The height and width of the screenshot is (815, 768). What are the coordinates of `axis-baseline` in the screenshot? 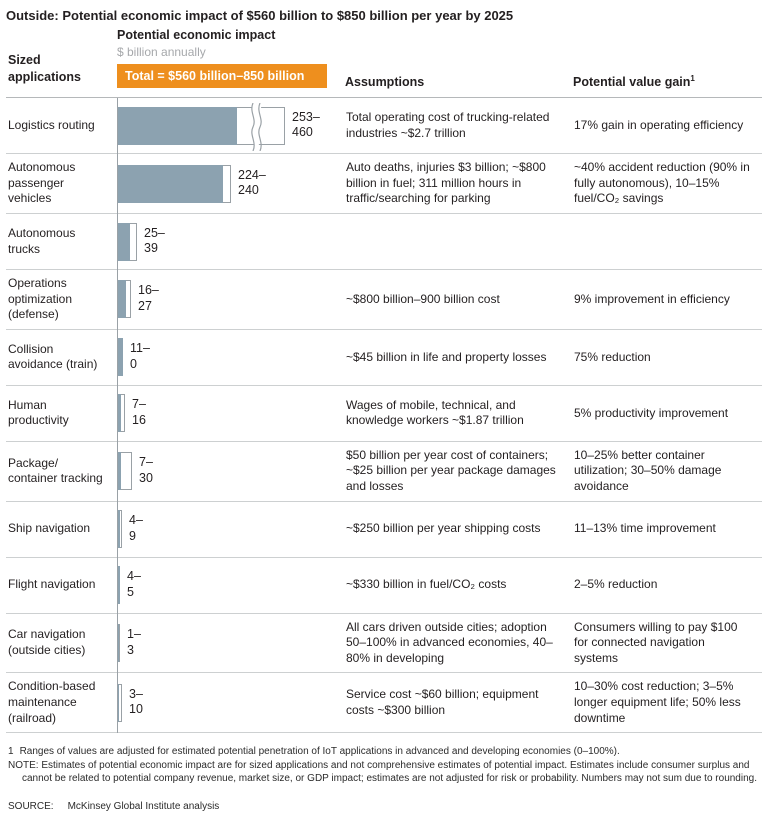 It's located at (117, 416).